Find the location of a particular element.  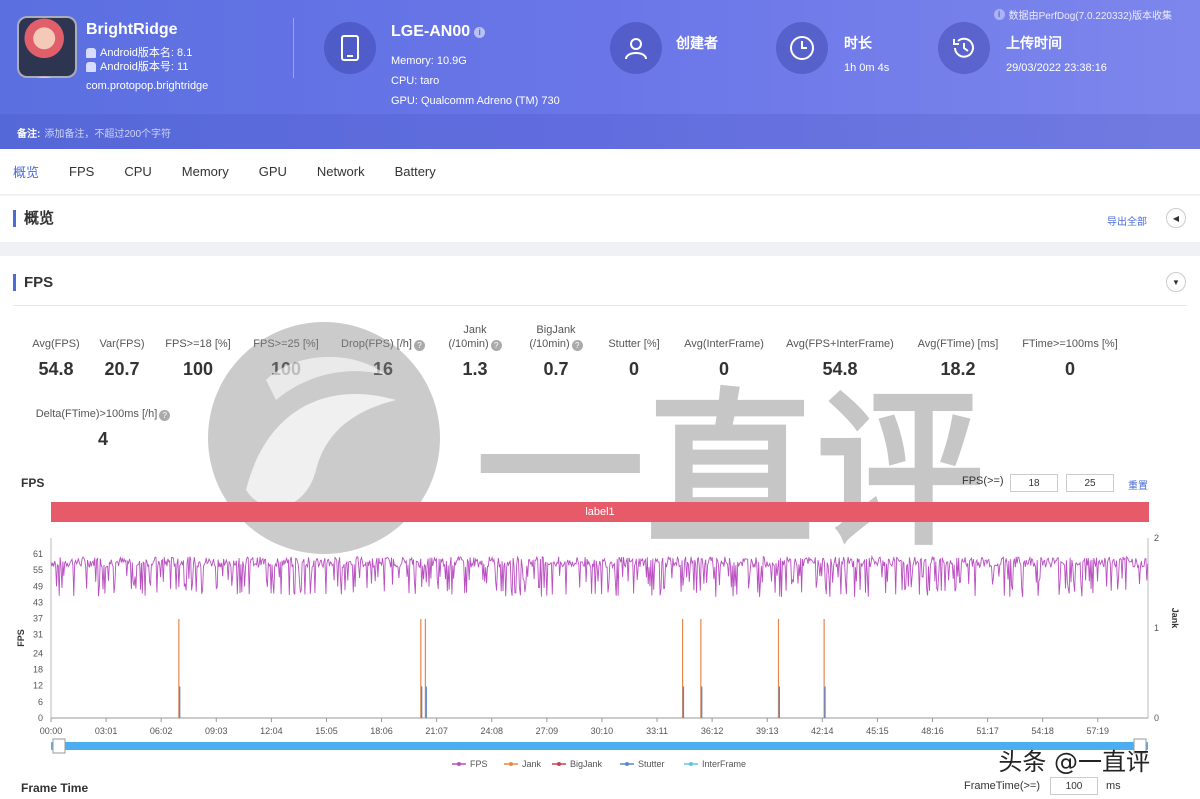

metric-label: Avg(FTime) [ms] is located at coordinates (958, 344).